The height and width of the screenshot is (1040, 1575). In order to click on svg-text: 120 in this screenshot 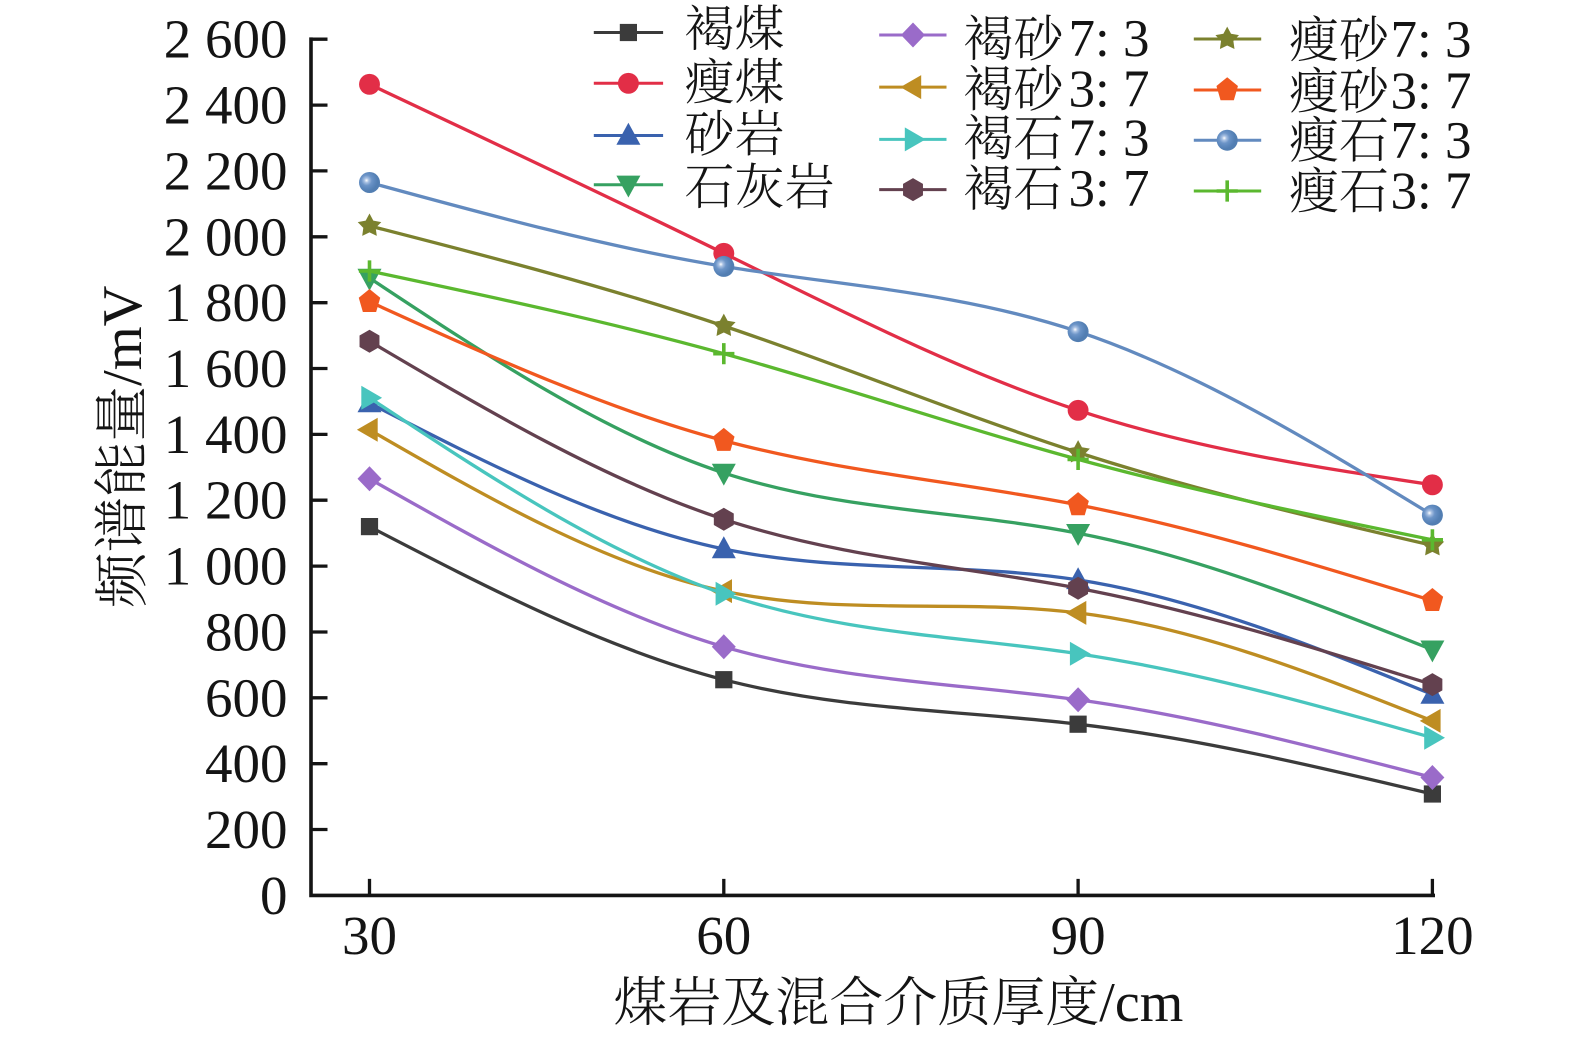, I will do `click(1432, 935)`.